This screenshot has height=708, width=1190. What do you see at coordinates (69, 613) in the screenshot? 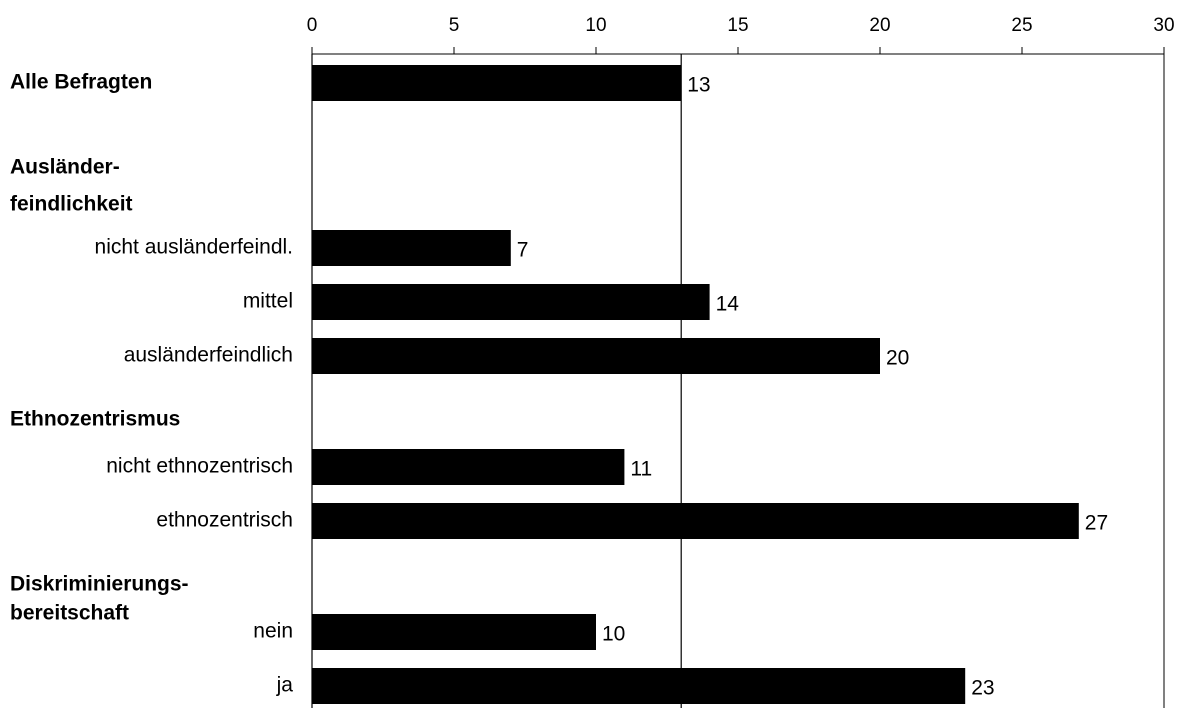
I see `group-heading: bereitschaft` at bounding box center [69, 613].